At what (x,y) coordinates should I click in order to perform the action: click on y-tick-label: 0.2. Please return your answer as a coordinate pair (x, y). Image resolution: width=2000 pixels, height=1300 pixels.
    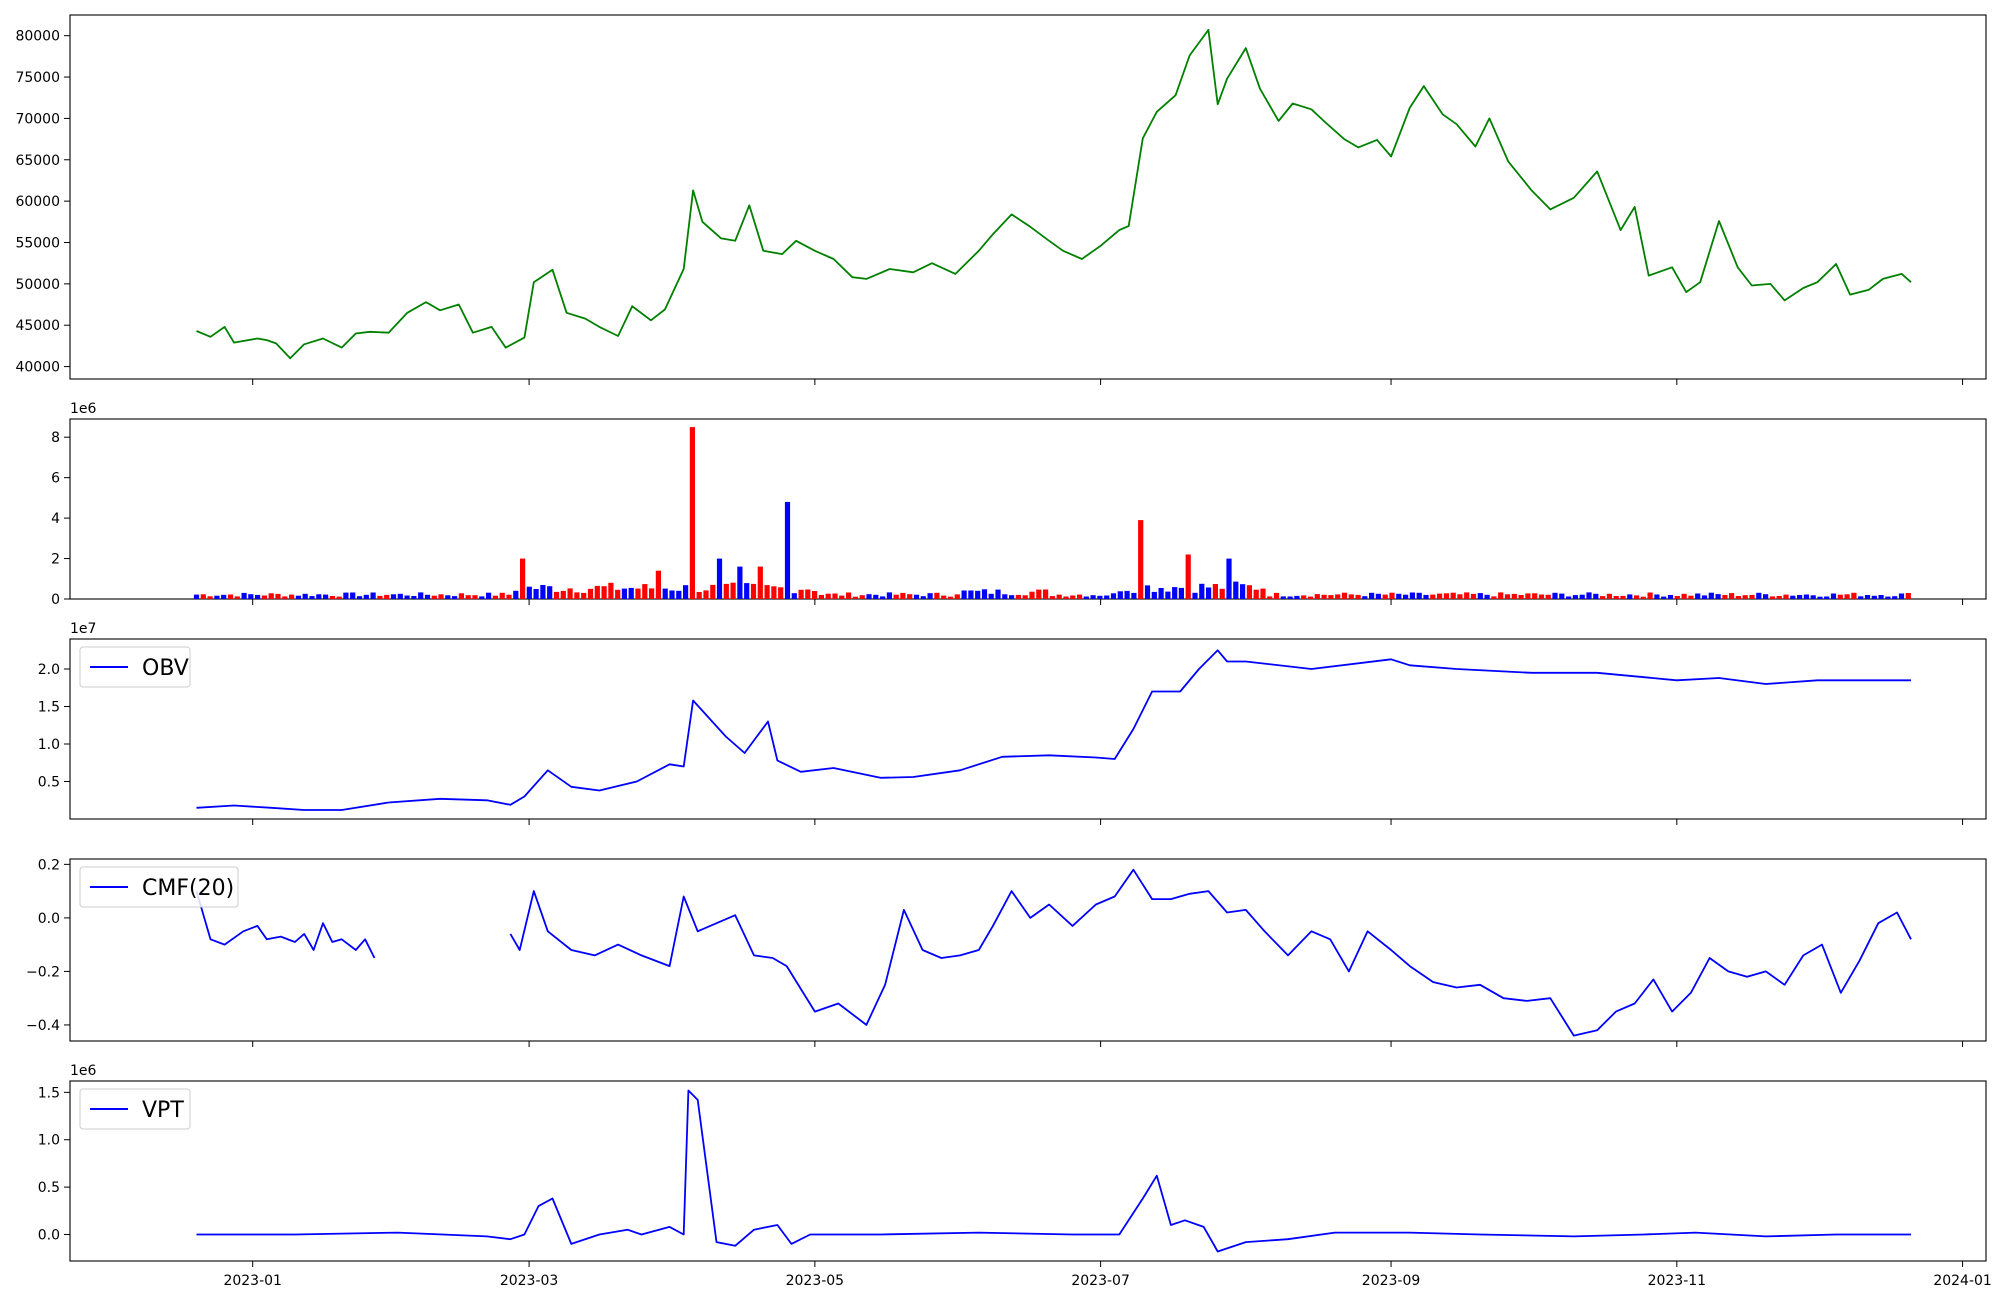
    Looking at the image, I should click on (49, 865).